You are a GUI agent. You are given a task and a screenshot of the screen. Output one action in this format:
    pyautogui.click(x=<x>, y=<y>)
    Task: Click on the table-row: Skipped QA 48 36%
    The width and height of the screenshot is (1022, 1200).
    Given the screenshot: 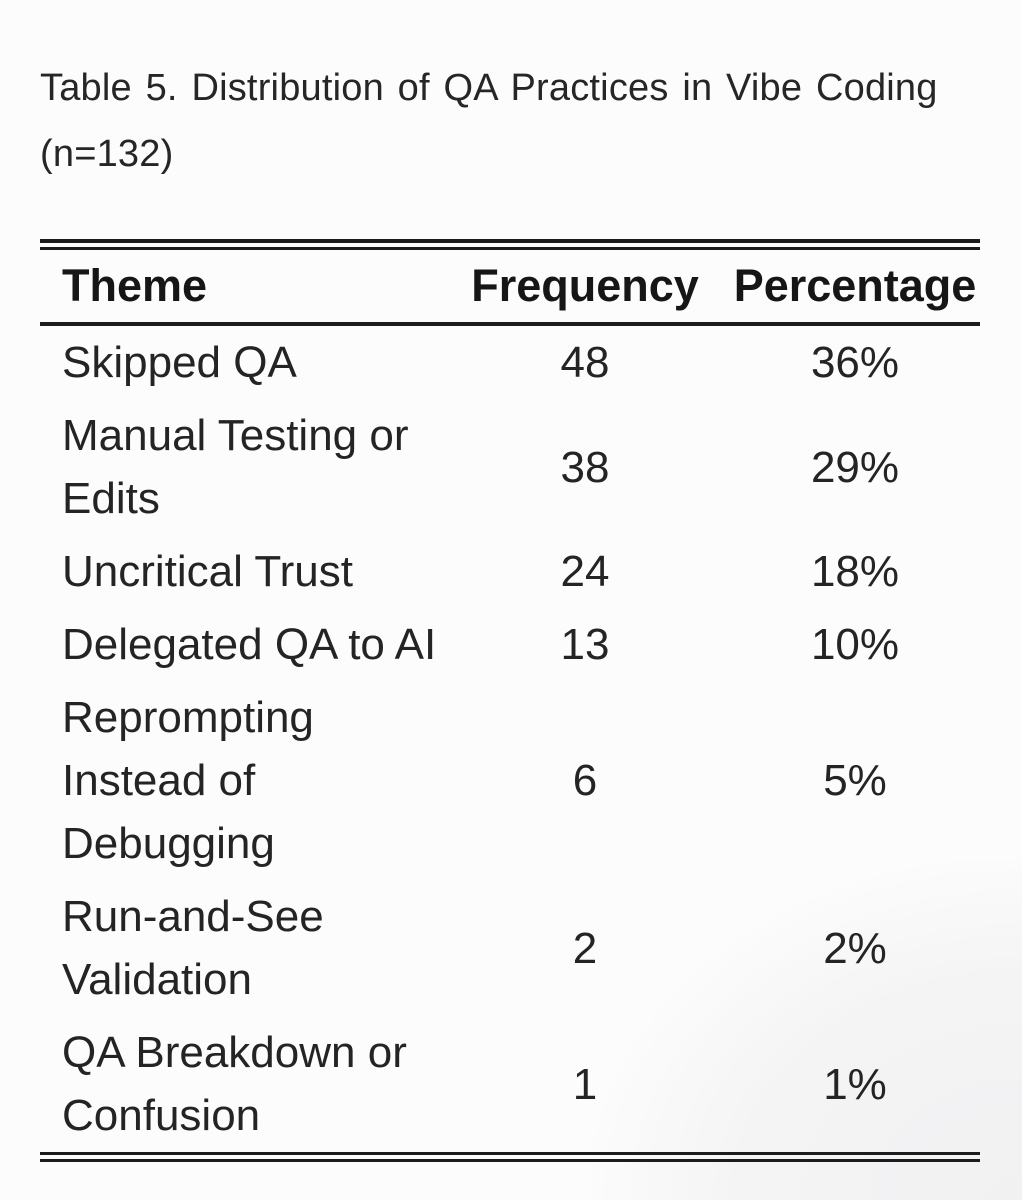 What is the action you would take?
    pyautogui.click(x=510, y=361)
    